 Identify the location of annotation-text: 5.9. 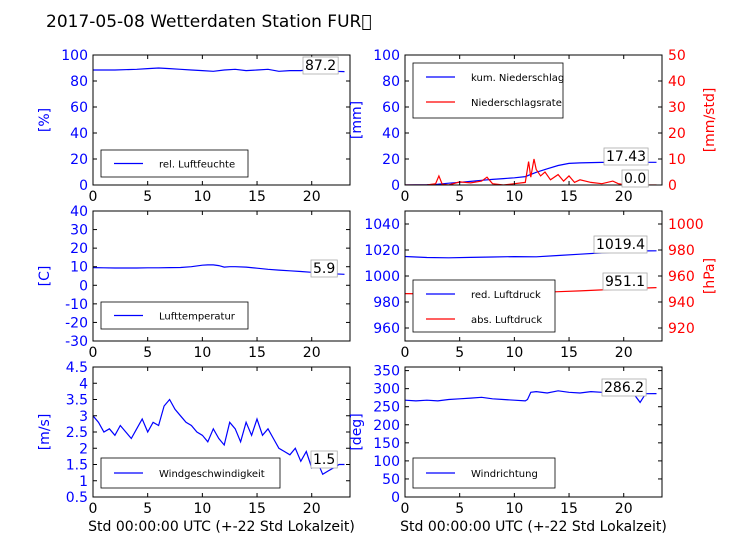
(324, 269).